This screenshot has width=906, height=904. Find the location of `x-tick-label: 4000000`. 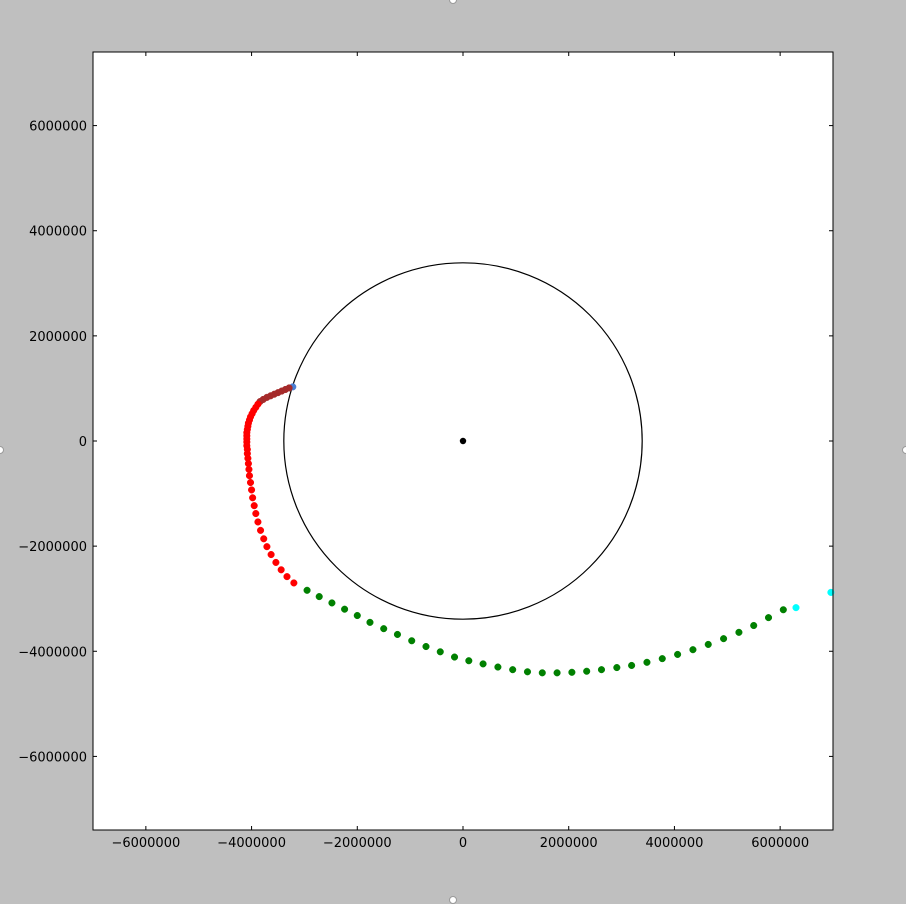

x-tick-label: 4000000 is located at coordinates (674, 843).